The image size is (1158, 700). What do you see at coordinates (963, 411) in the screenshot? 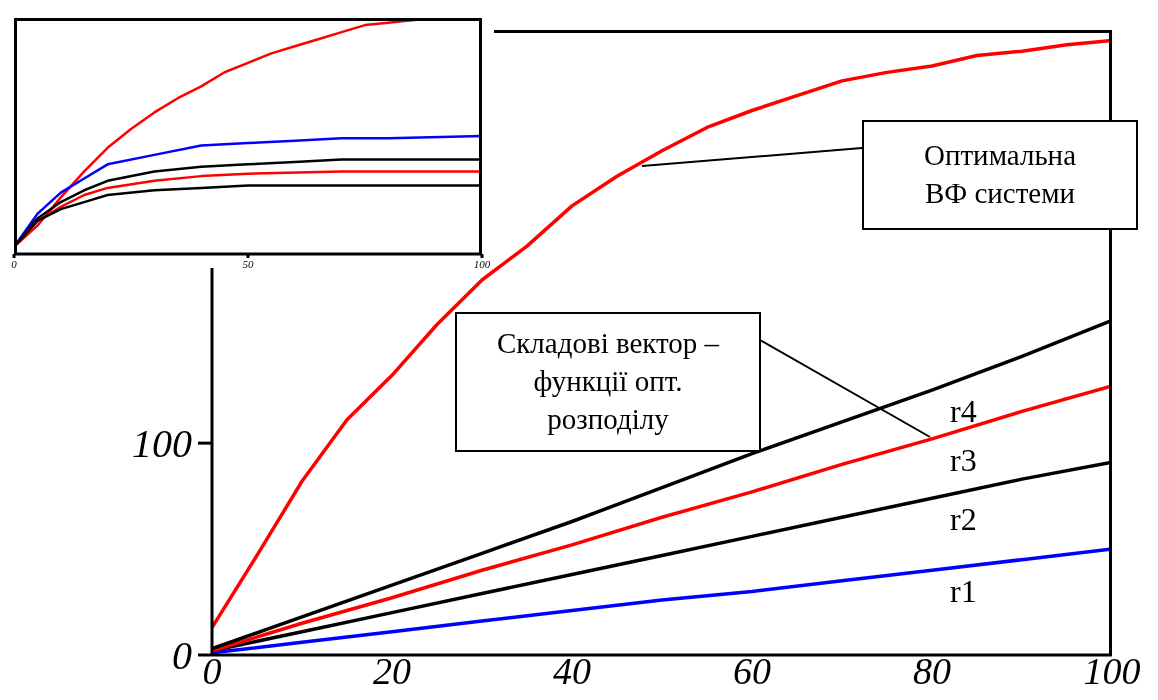
I see `series-label: r4` at bounding box center [963, 411].